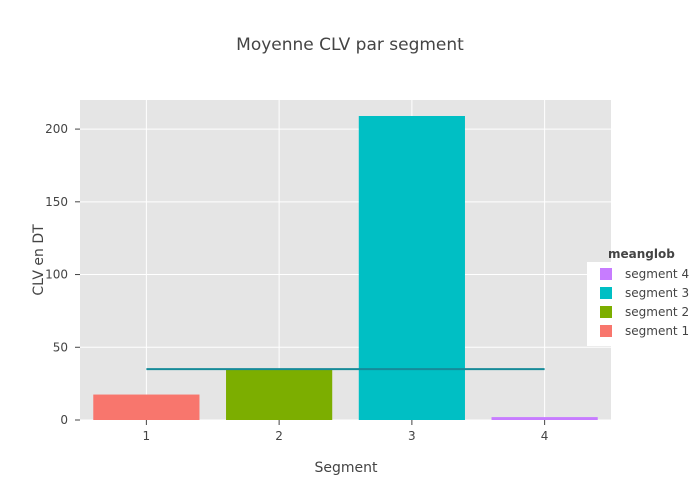  Describe the element at coordinates (412, 436) in the screenshot. I see `x-tick-label: 3` at that location.